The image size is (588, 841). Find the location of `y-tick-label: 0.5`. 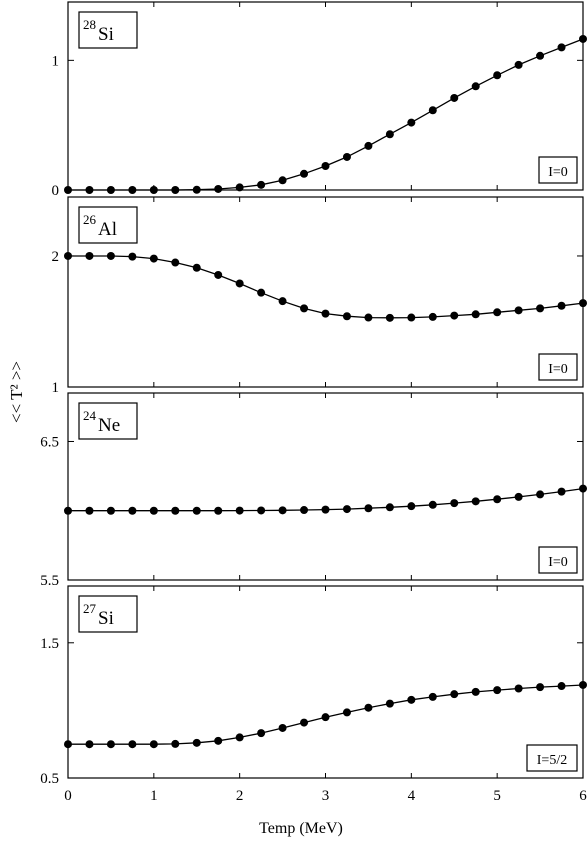

y-tick-label: 0.5 is located at coordinates (49, 779).